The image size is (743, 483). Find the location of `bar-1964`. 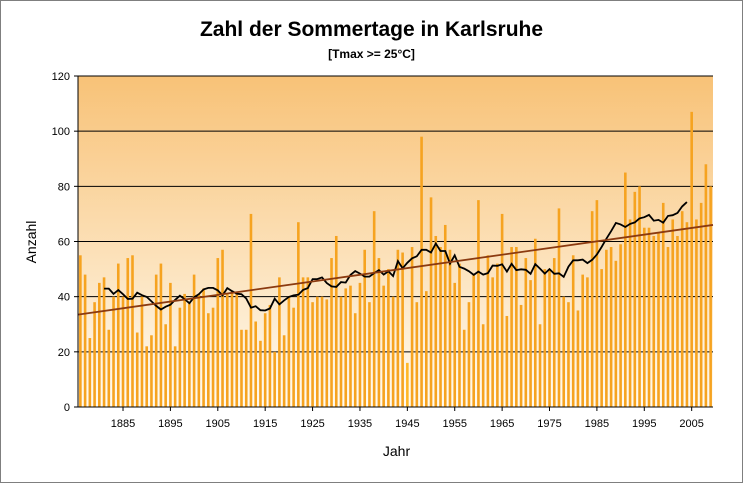

bar-1964 is located at coordinates (497, 335).